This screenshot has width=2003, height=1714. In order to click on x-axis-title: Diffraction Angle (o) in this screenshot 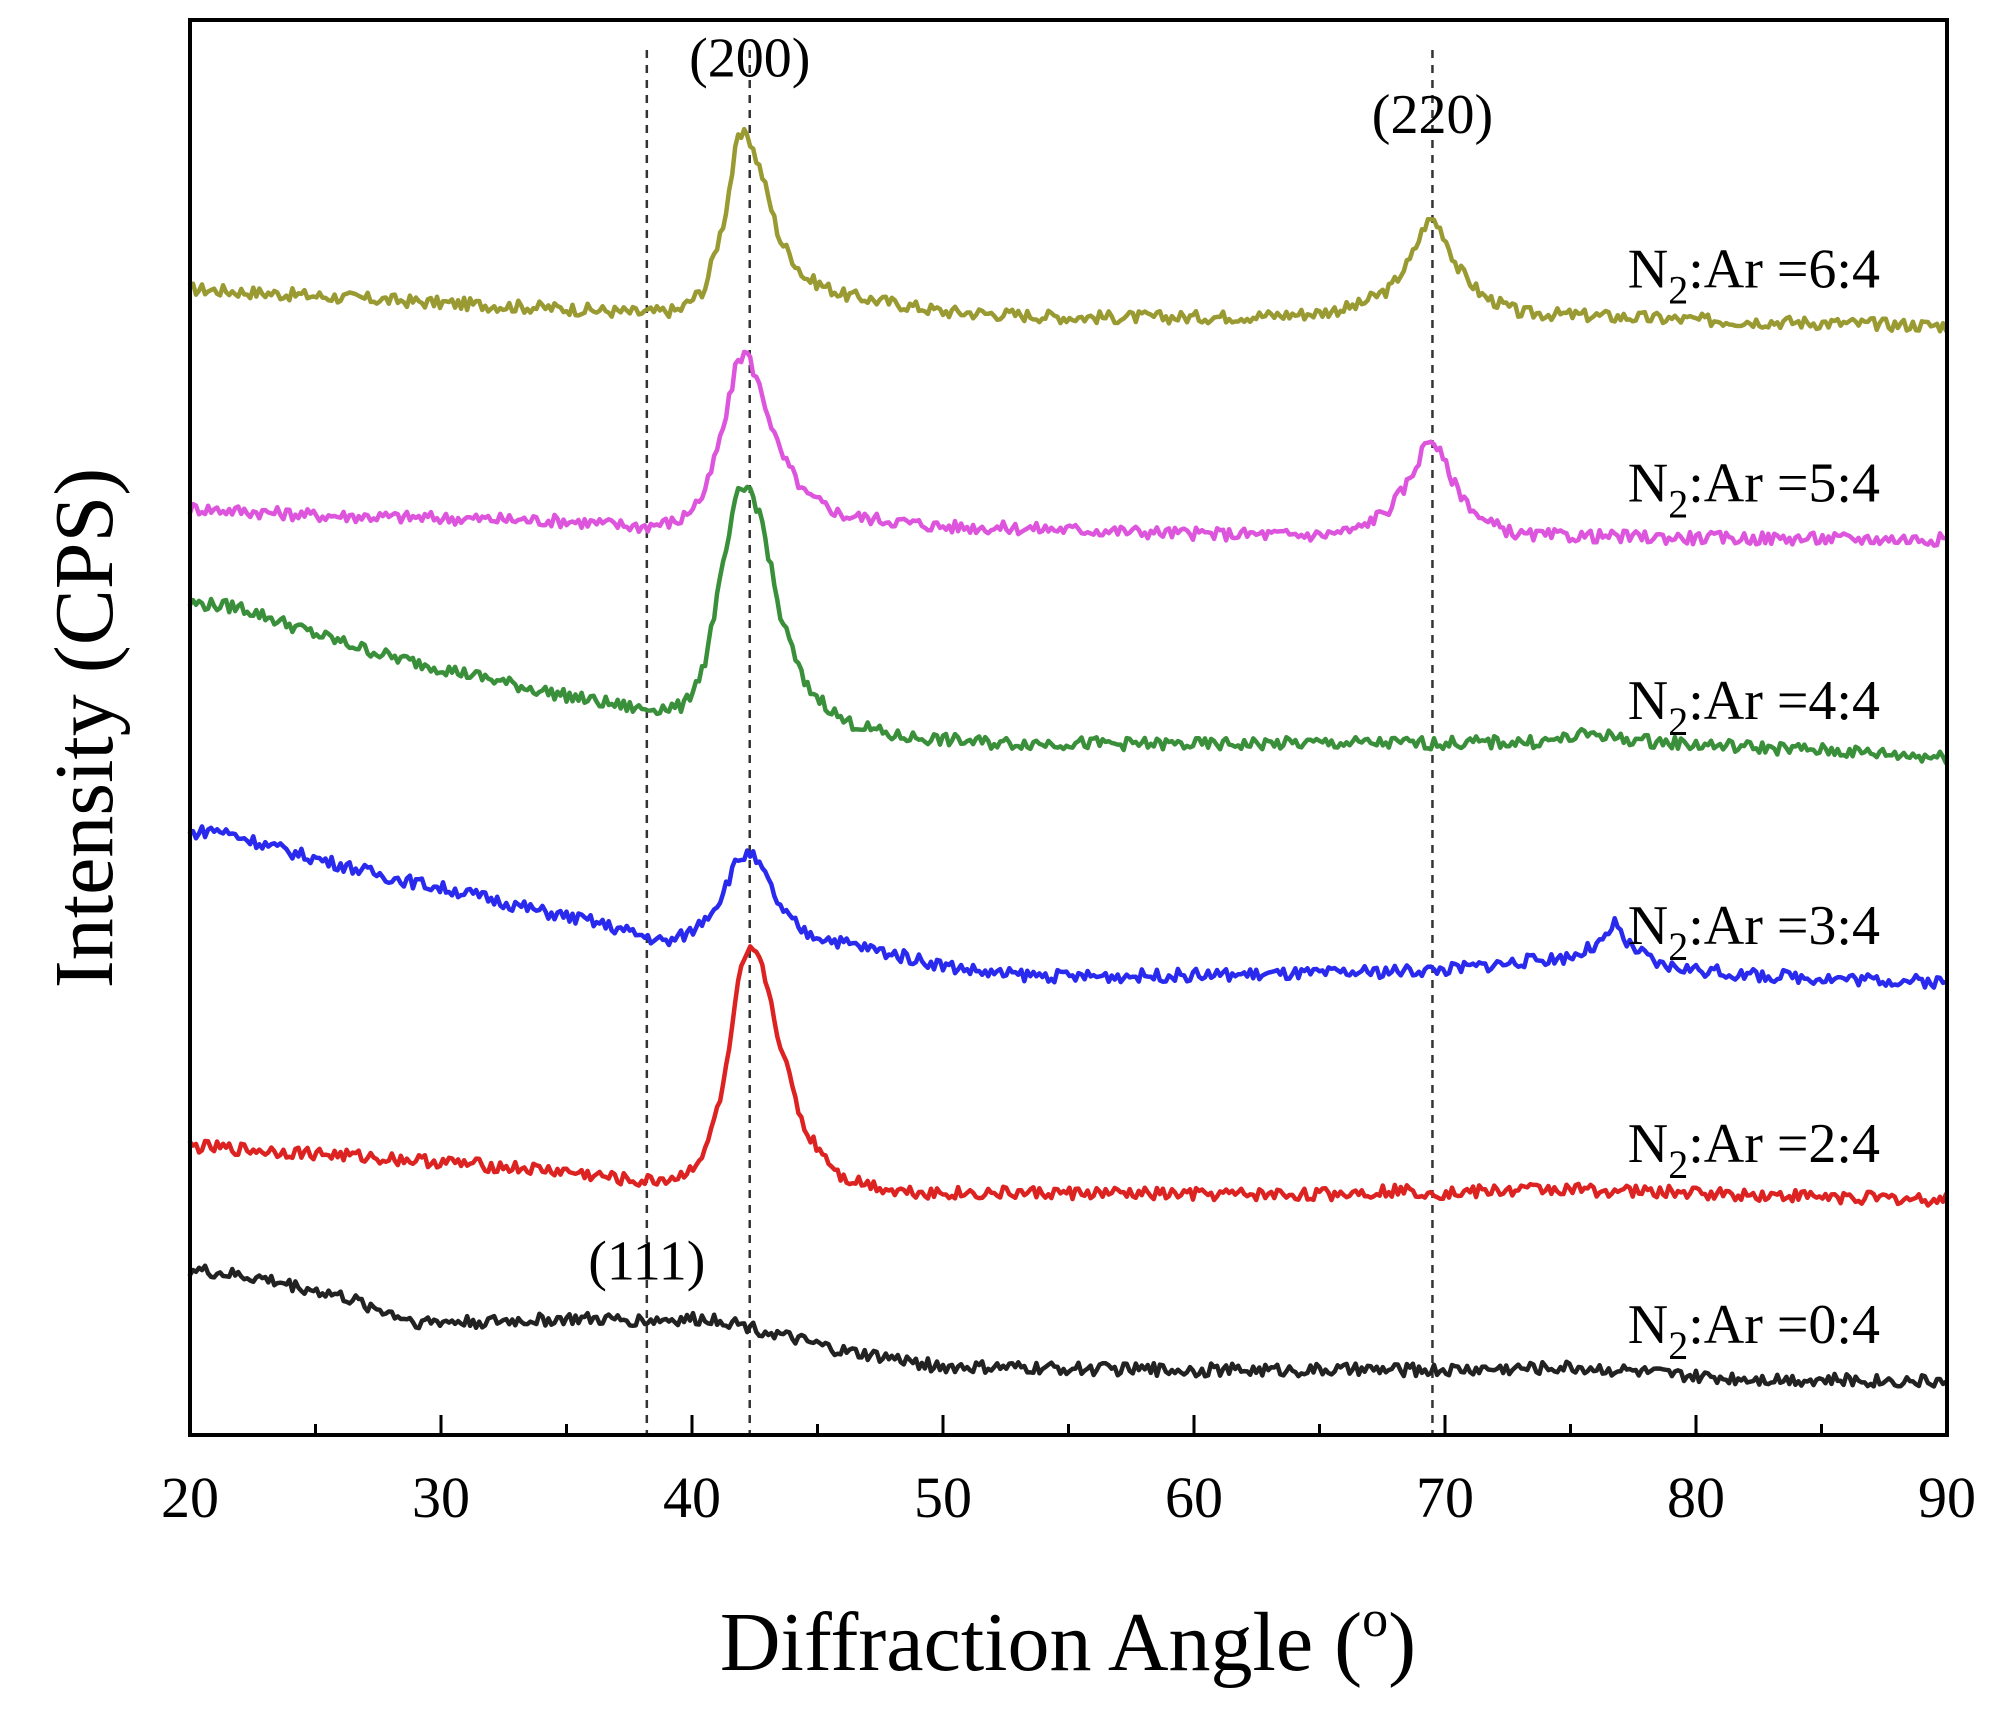, I will do `click(1068, 1640)`.